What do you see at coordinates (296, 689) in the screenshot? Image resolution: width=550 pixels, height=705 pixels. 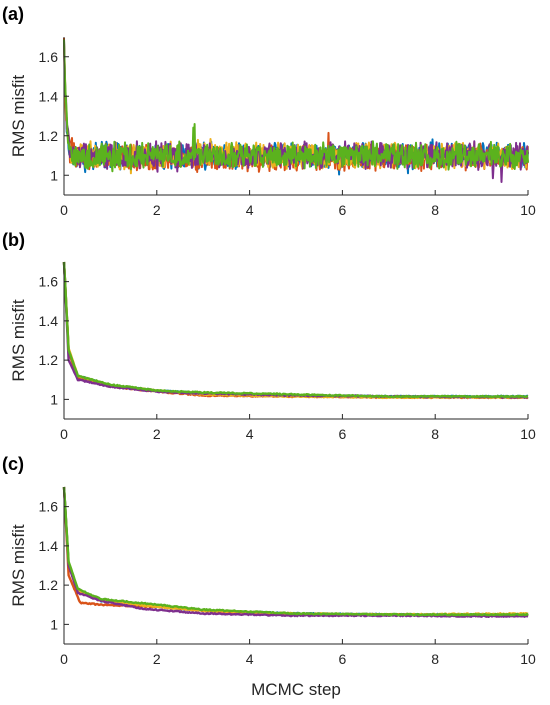 I see `x-axis-label: MCMC step` at bounding box center [296, 689].